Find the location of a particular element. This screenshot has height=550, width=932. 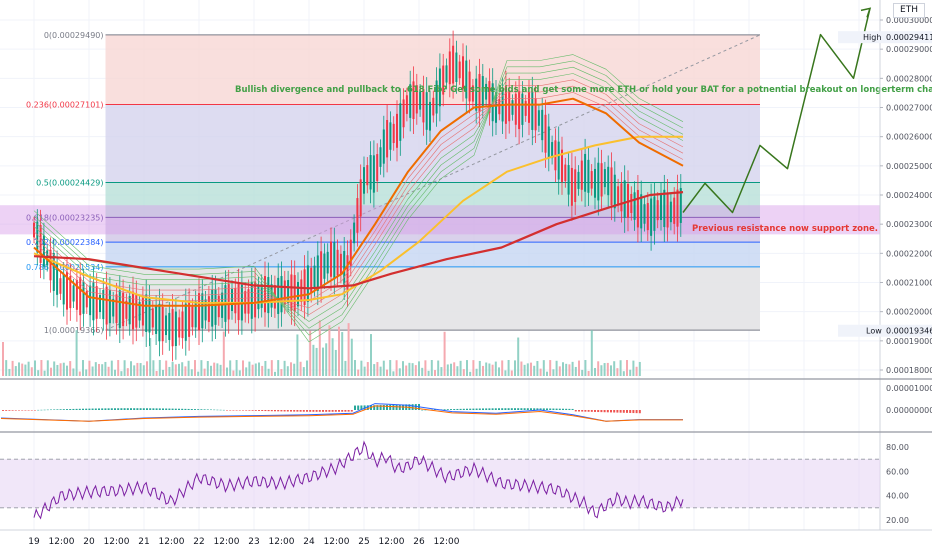

rsi-band is located at coordinates (440, 483).